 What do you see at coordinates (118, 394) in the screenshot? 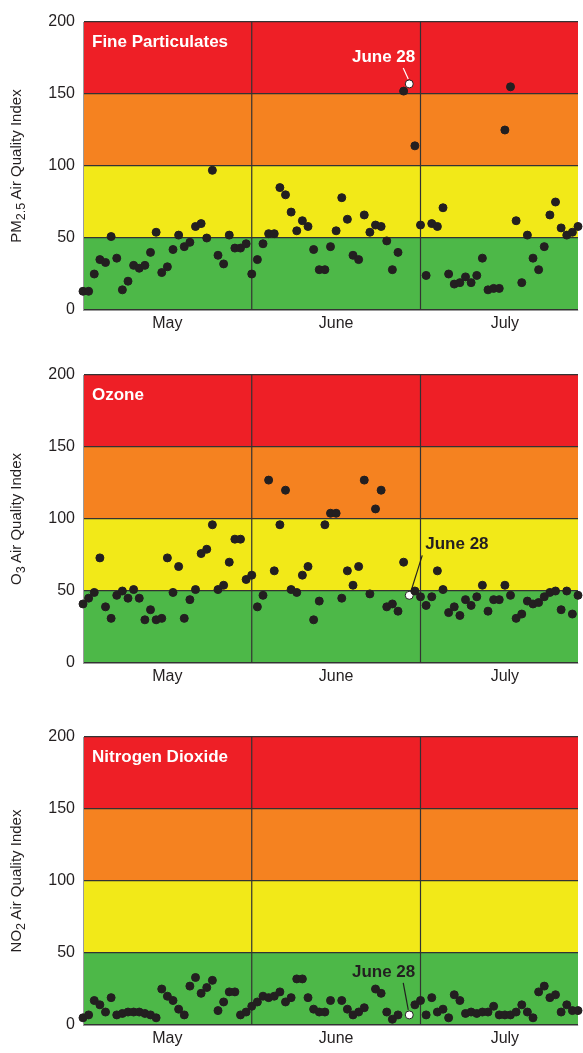
I see `text: Ozone` at bounding box center [118, 394].